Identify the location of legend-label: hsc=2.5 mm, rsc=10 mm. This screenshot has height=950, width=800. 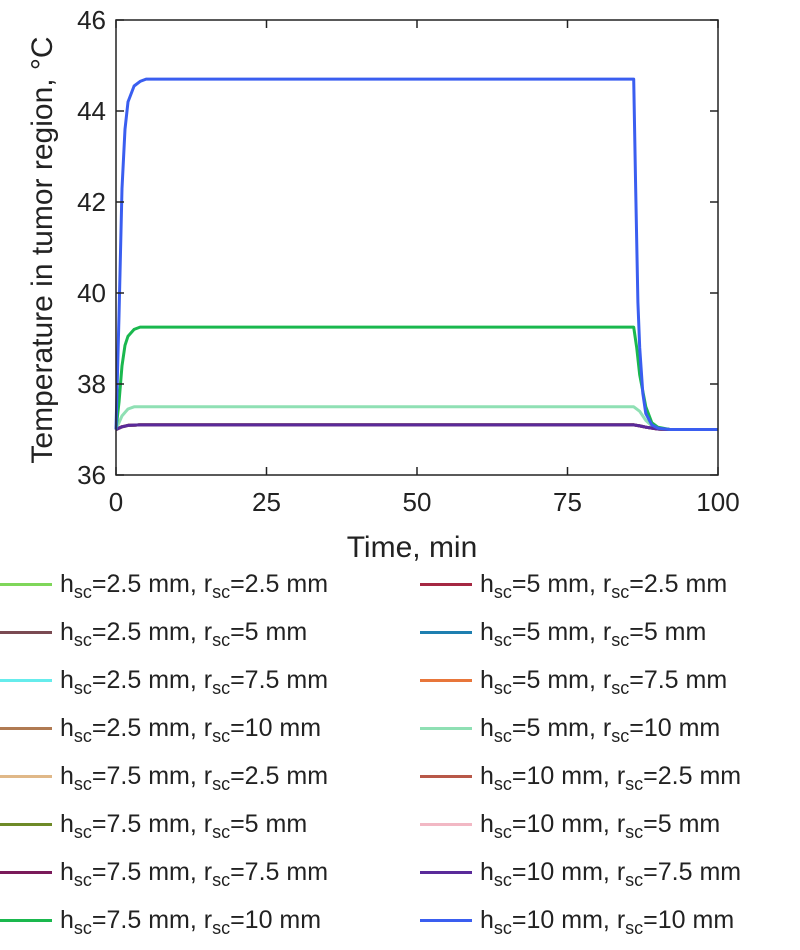
(191, 729).